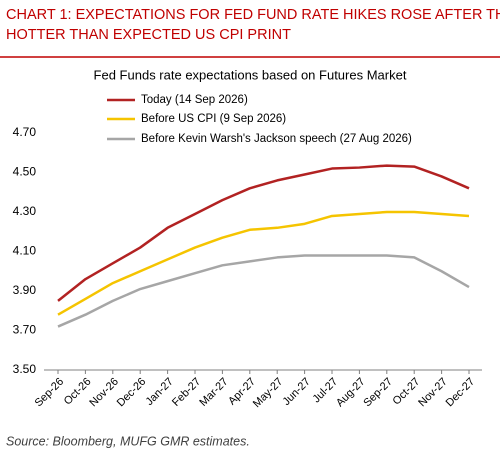 The image size is (500, 462). Describe the element at coordinates (297, 392) in the screenshot. I see `x-tick-label: Jun-27` at that location.